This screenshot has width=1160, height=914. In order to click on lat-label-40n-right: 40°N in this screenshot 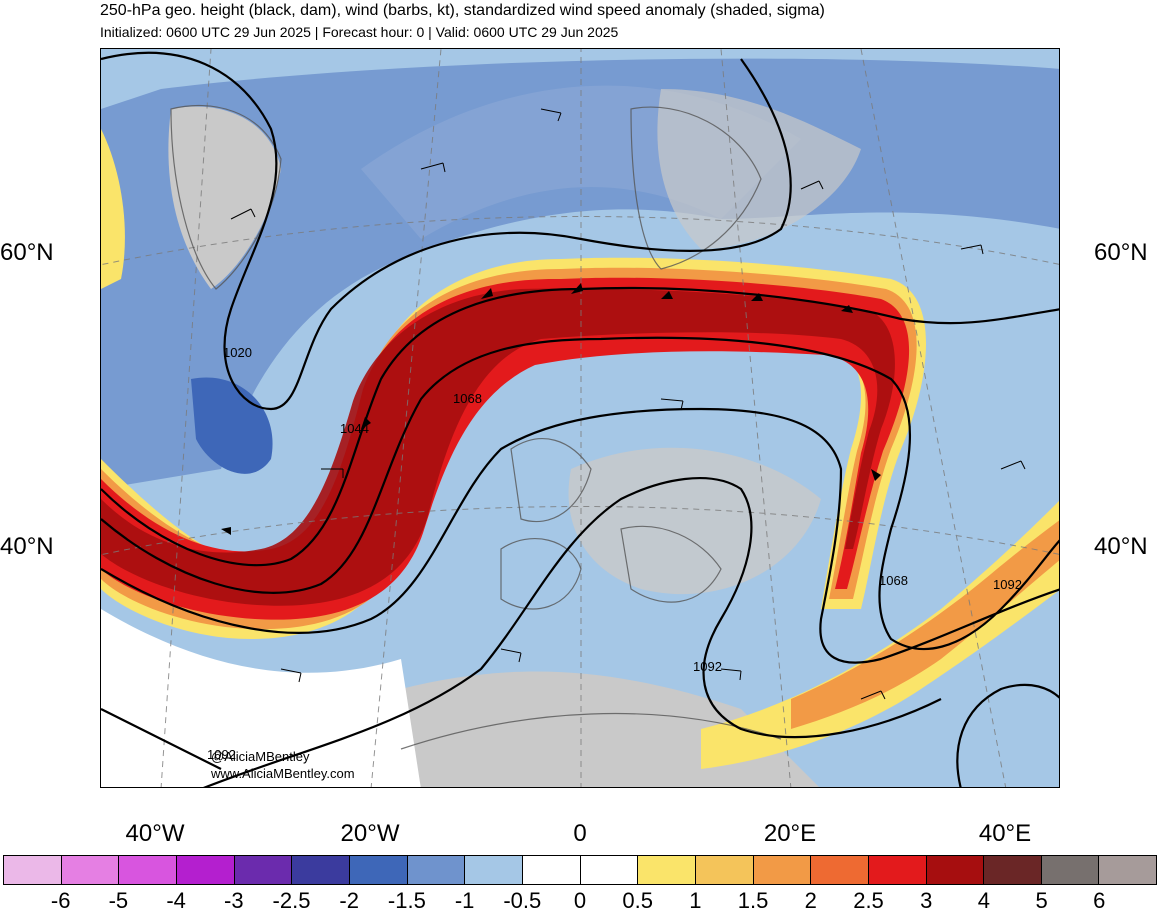, I will do `click(1121, 546)`.